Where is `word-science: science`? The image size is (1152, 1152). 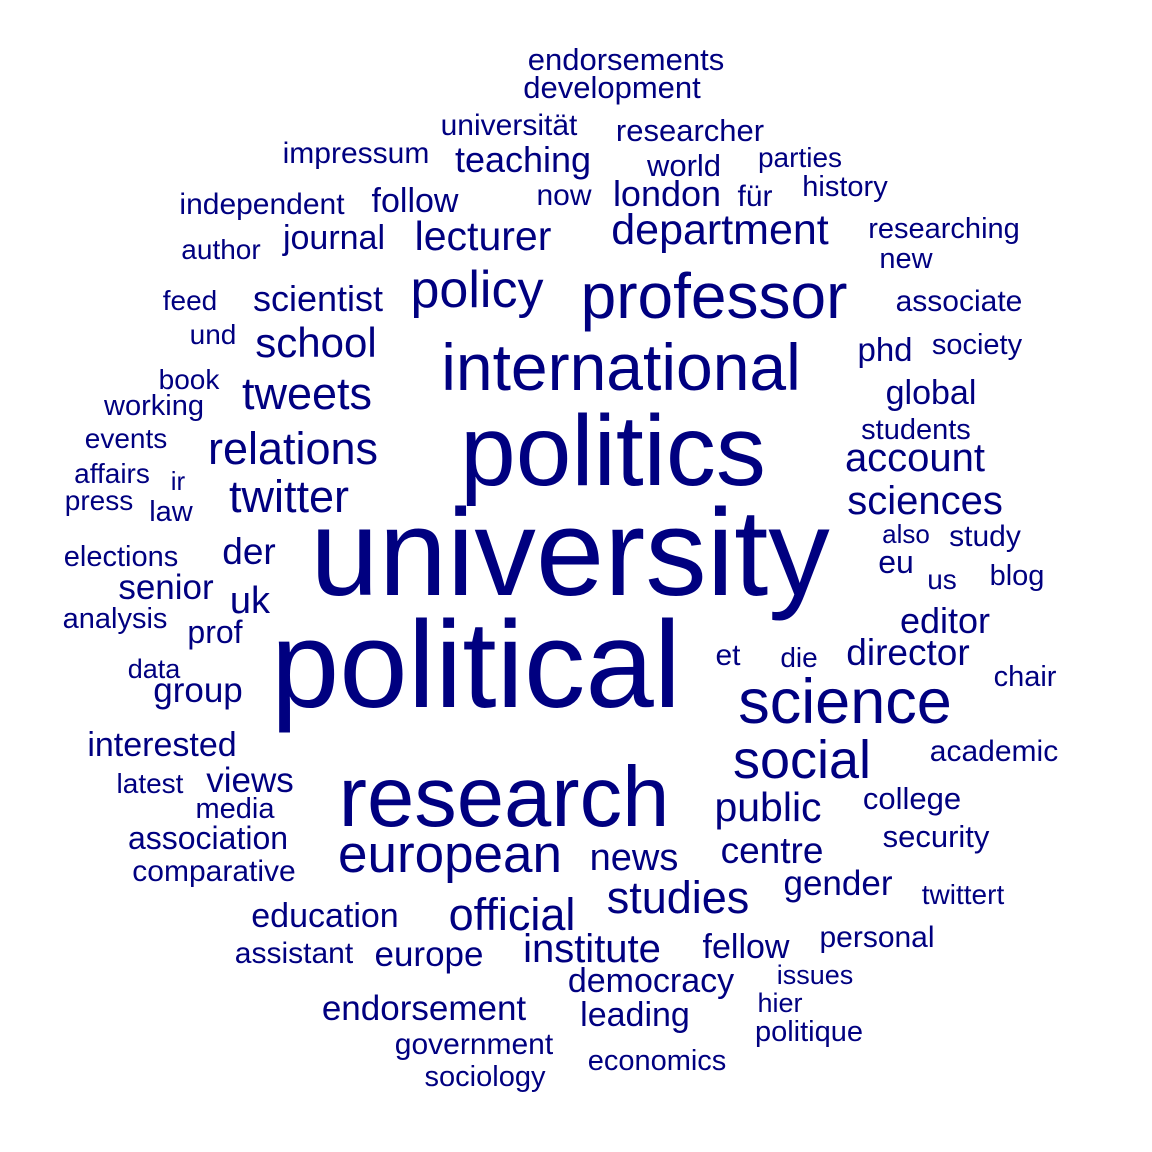
word-science: science is located at coordinates (845, 702).